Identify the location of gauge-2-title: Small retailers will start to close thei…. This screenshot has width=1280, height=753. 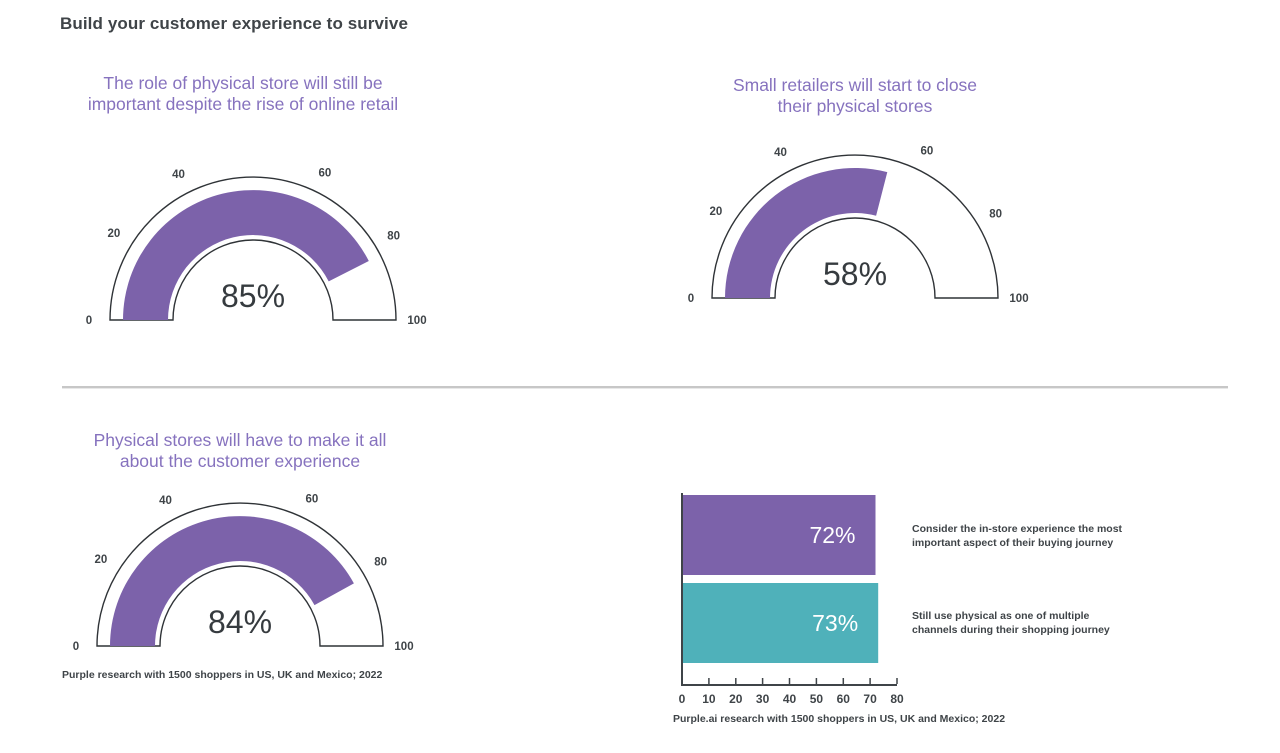
(855, 96).